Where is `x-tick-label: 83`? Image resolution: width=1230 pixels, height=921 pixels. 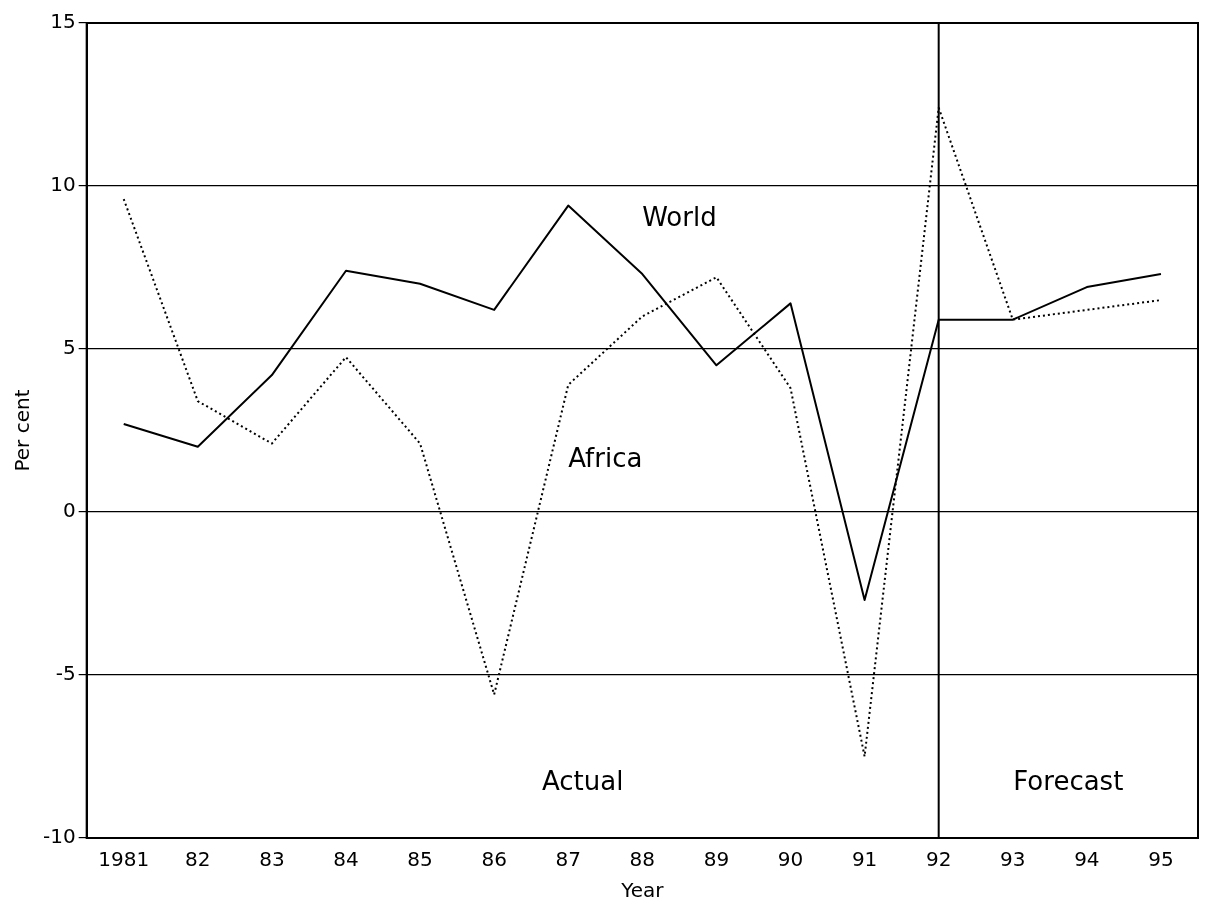
x-tick-label: 83 is located at coordinates (272, 859).